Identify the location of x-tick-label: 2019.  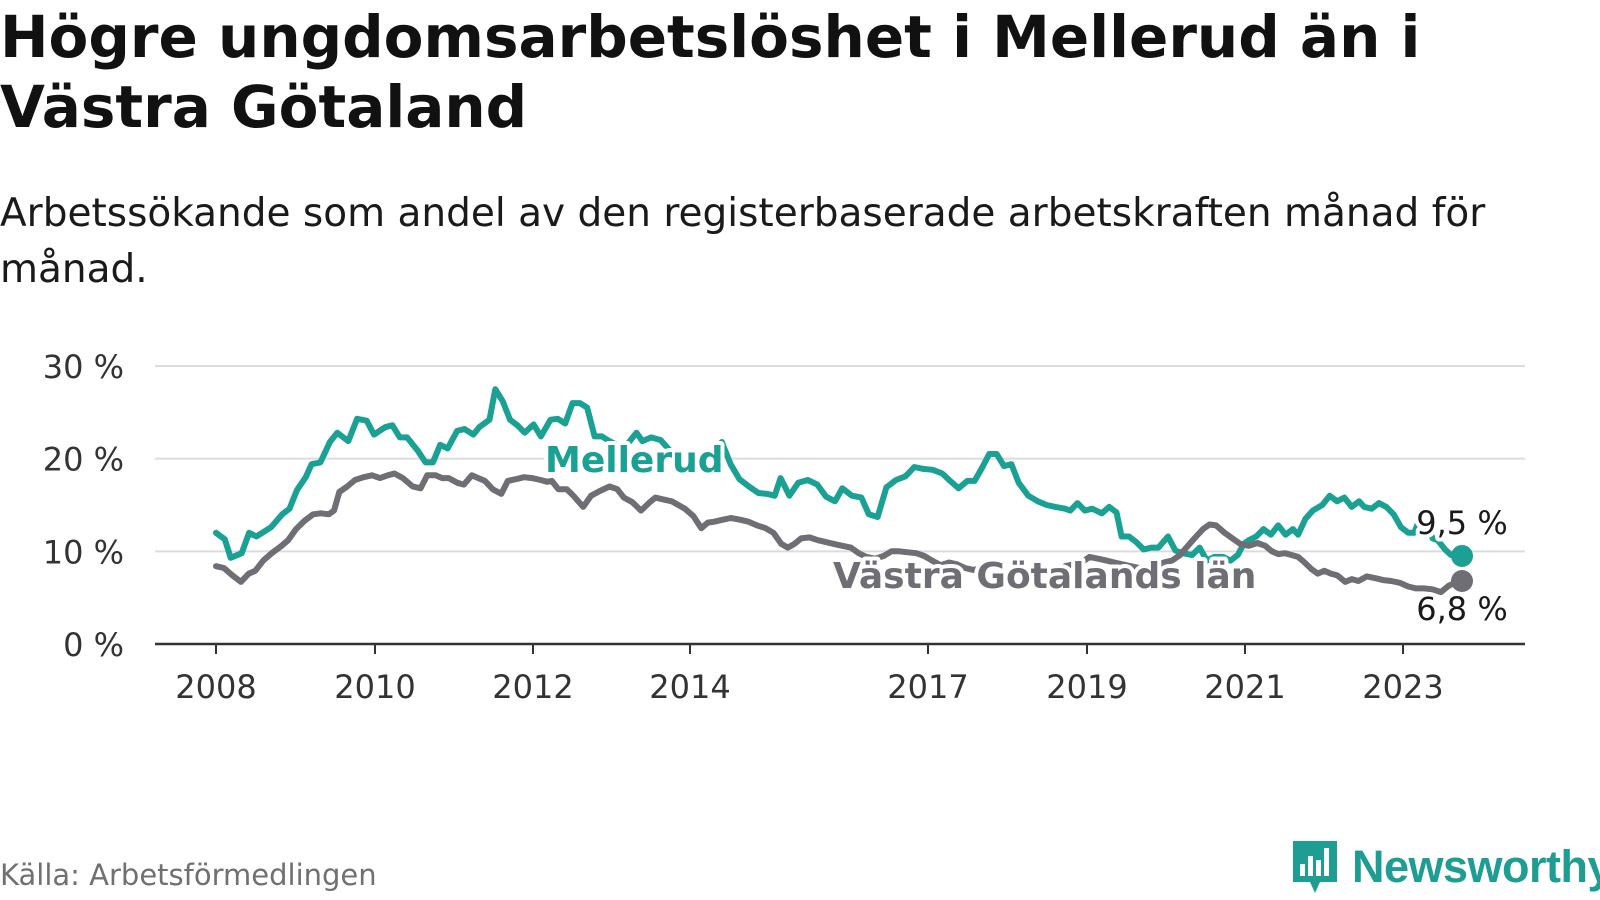
(1086, 687).